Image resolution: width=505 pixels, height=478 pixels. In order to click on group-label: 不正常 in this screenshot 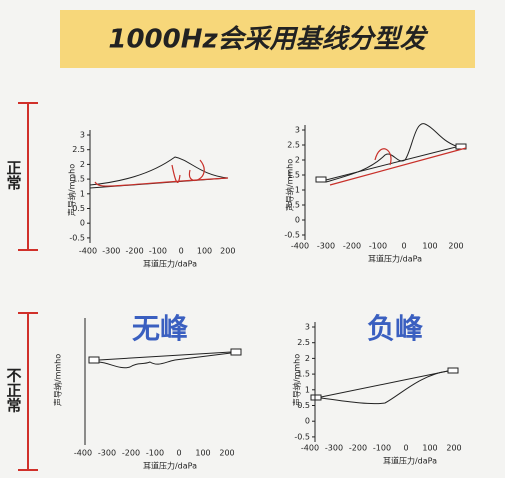, I will do `click(14, 391)`.